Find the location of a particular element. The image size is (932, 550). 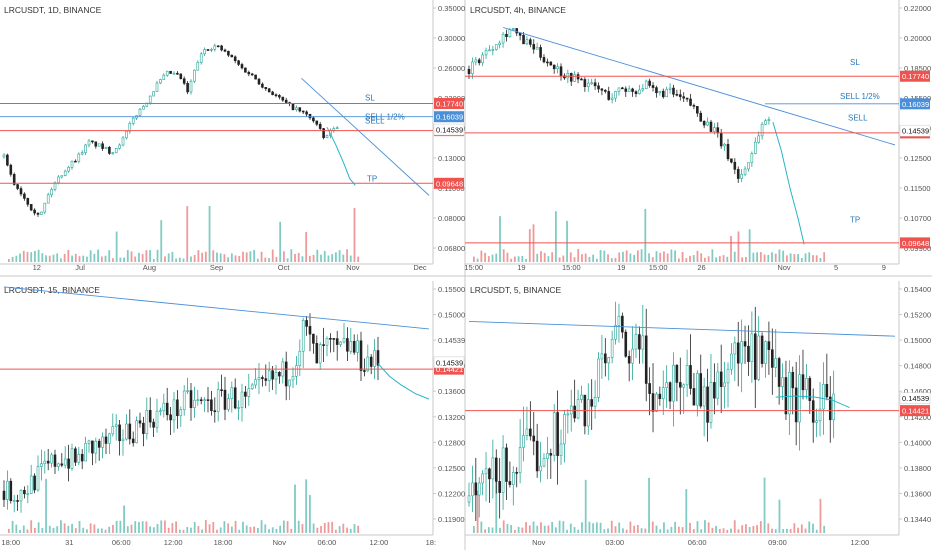

y-tick-label: 0.10700 is located at coordinates (917, 218).